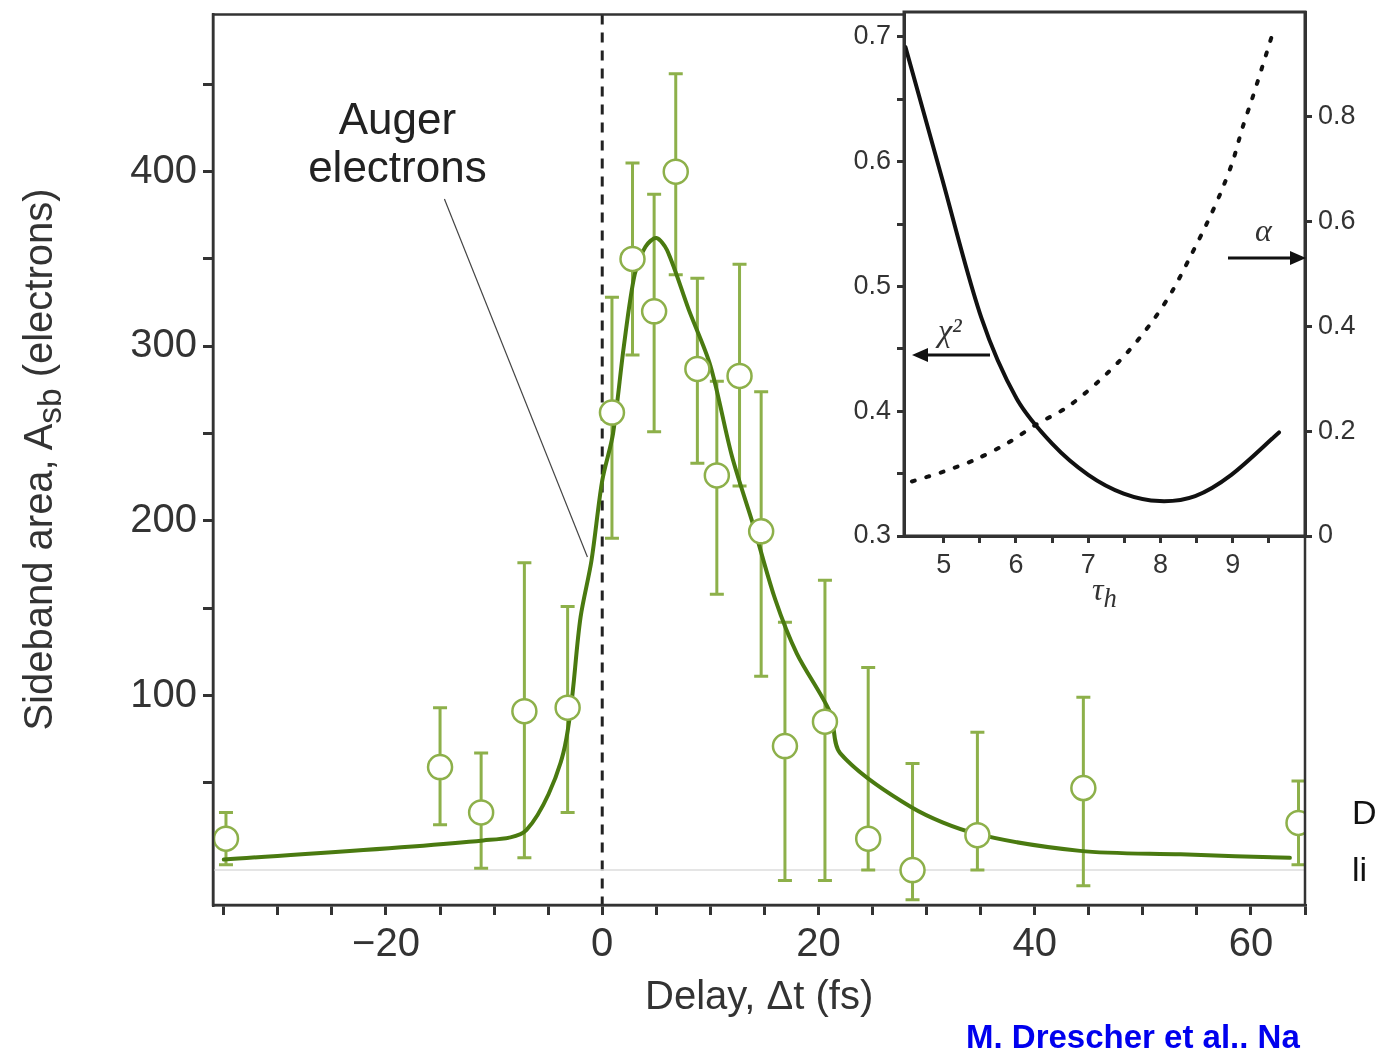  I want to click on y-tick-label: 0.4, so click(872, 409).